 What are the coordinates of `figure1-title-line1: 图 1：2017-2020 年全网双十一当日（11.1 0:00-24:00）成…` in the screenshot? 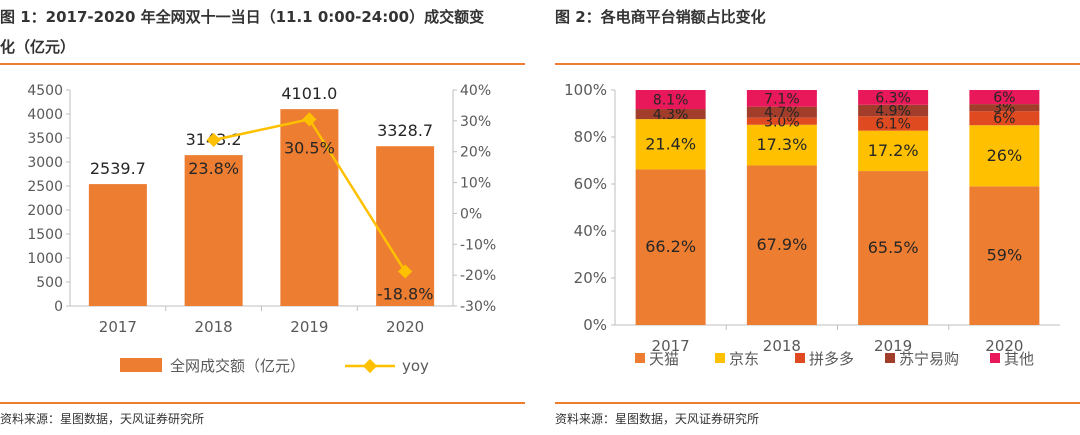 It's located at (242, 17).